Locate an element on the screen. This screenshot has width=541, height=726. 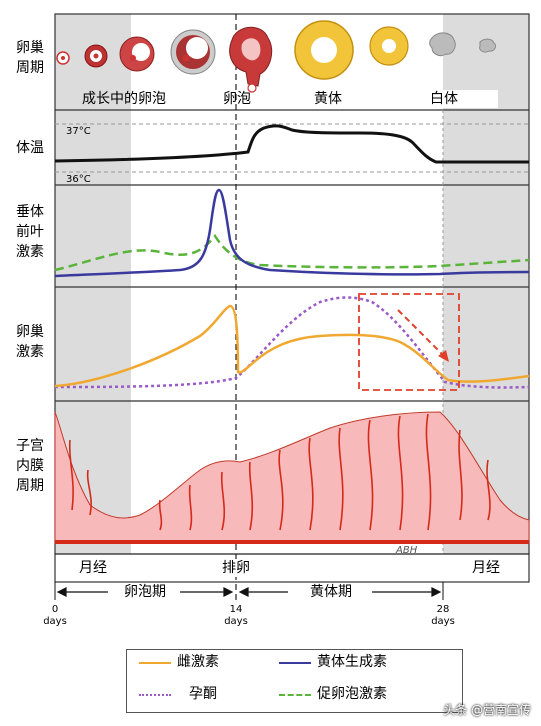
tick-day-14: 14 days is located at coordinates (236, 615).